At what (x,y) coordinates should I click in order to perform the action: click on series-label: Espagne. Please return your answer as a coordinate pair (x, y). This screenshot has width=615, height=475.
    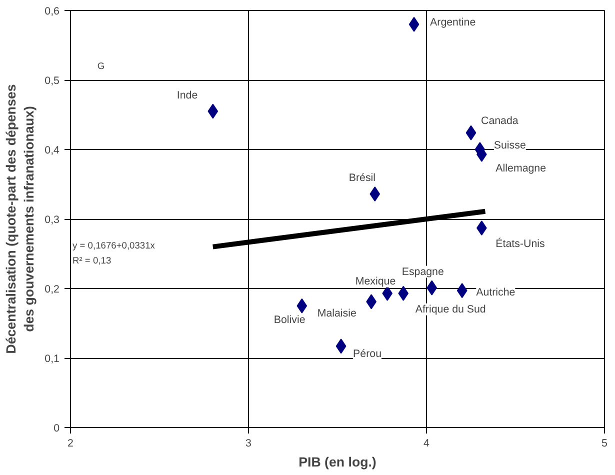
    Looking at the image, I should click on (423, 272).